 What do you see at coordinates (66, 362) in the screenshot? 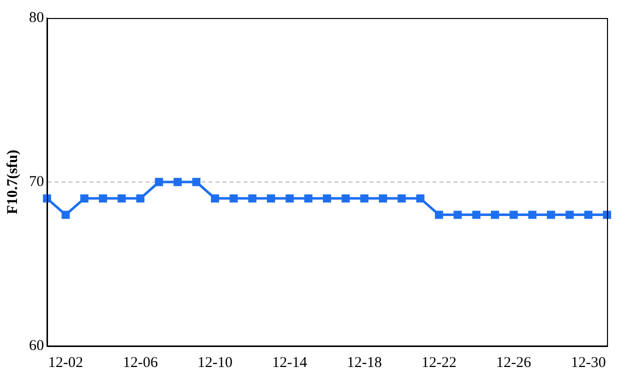
I see `x-tick-label: 12-02` at bounding box center [66, 362].